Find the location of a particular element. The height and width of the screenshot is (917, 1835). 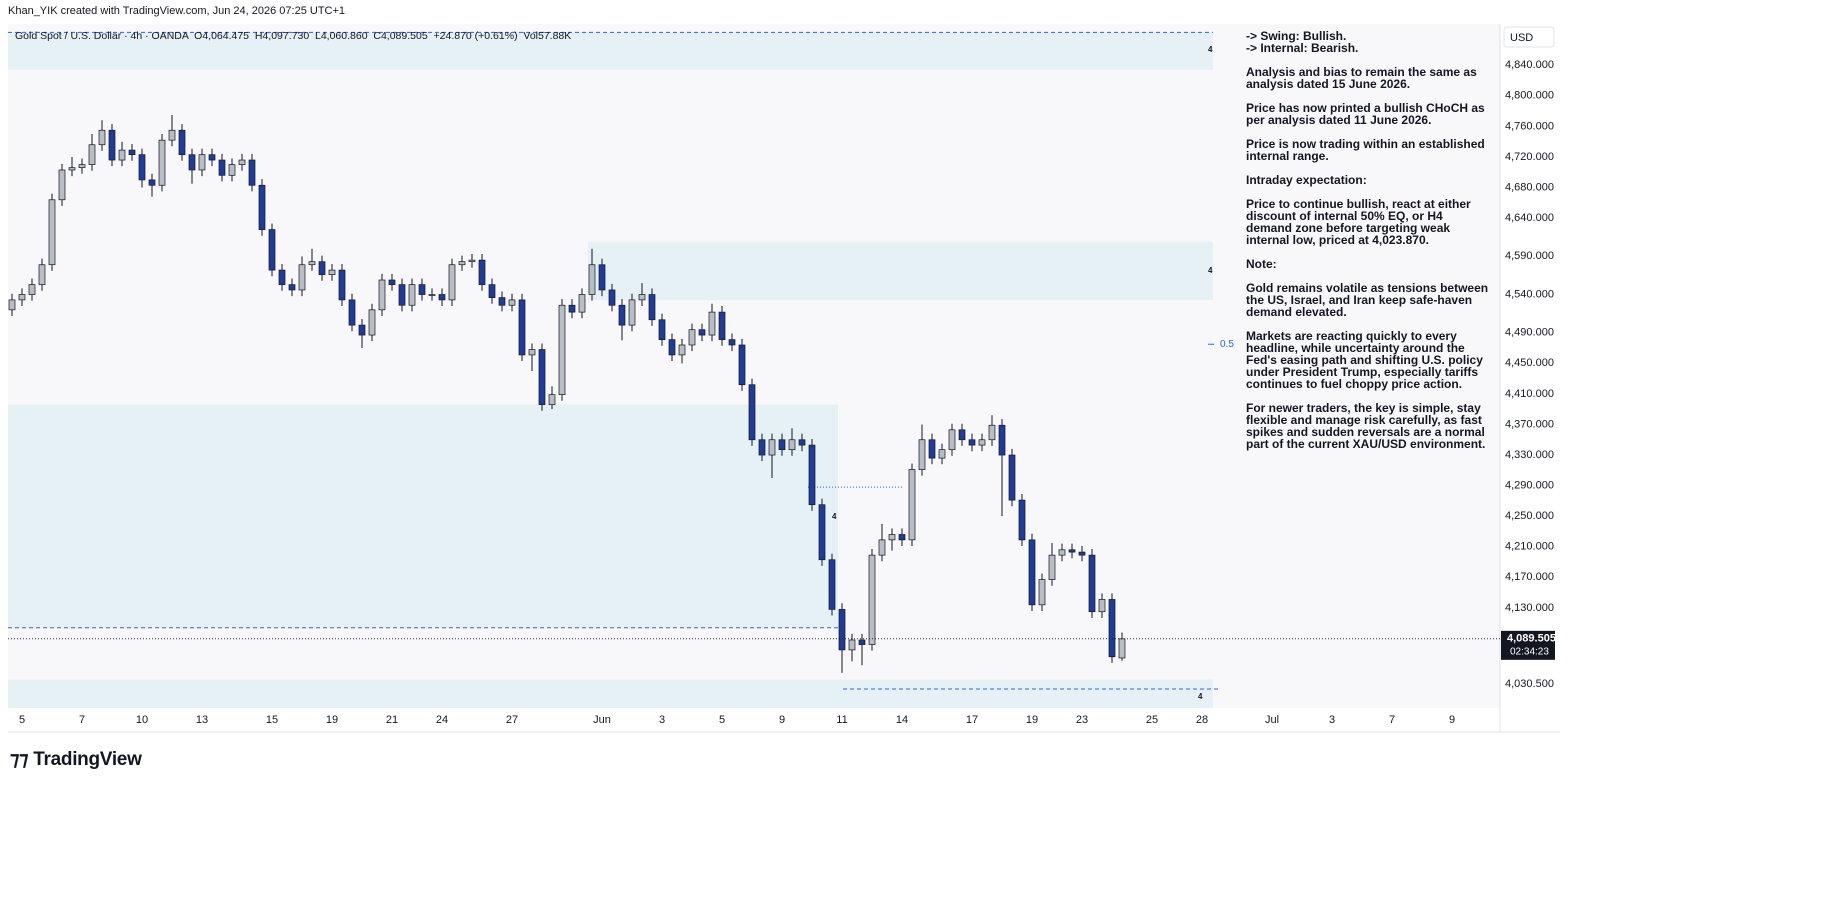

y-tick-label: 4,170.000 is located at coordinates (1529, 577).